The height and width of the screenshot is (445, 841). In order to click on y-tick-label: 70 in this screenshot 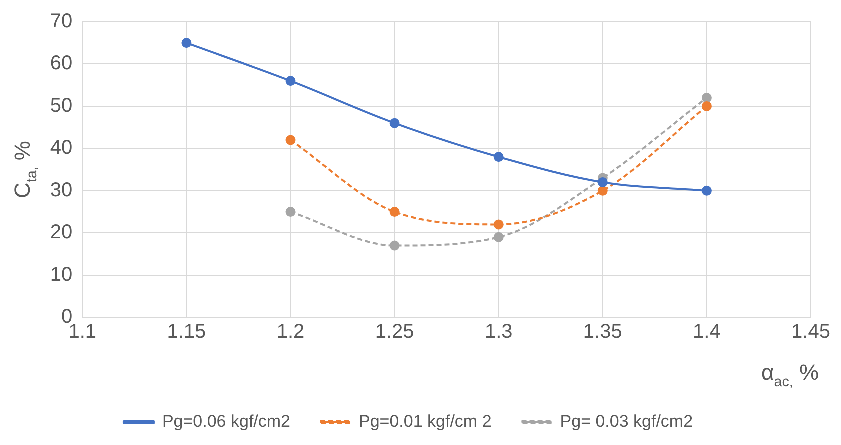, I will do `click(61, 21)`.